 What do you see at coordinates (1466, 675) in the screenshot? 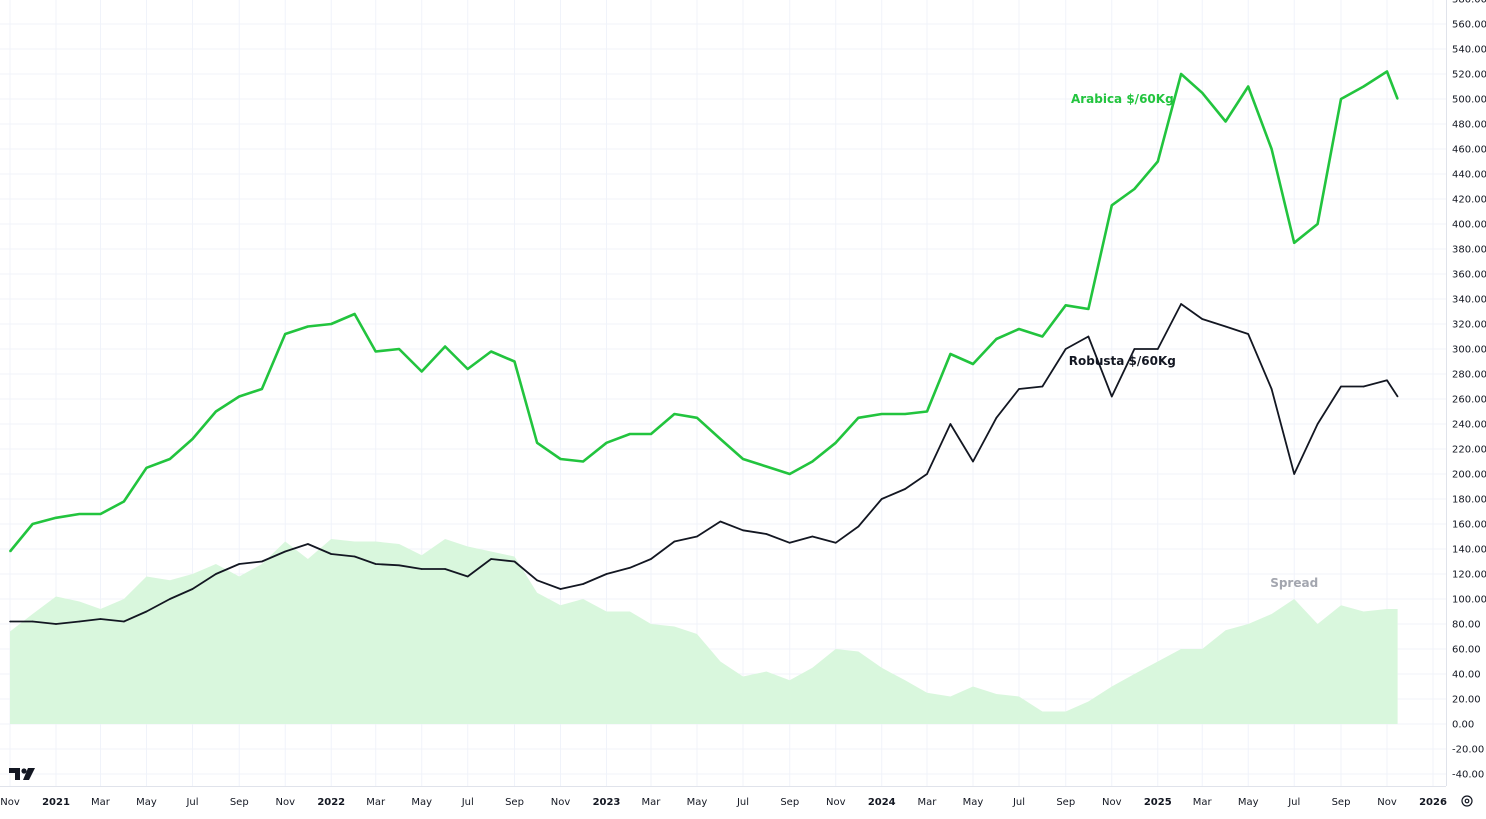
I see `y-tick-label: 40.00` at bounding box center [1466, 675].